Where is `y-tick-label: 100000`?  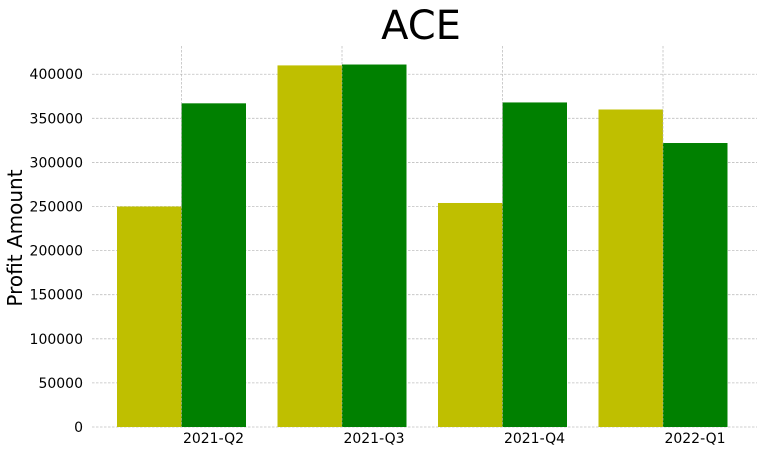 y-tick-label: 100000 is located at coordinates (56, 340).